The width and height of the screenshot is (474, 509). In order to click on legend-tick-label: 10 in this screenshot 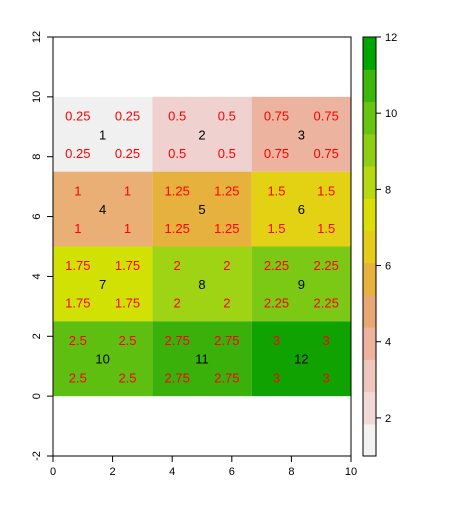, I will do `click(391, 114)`.